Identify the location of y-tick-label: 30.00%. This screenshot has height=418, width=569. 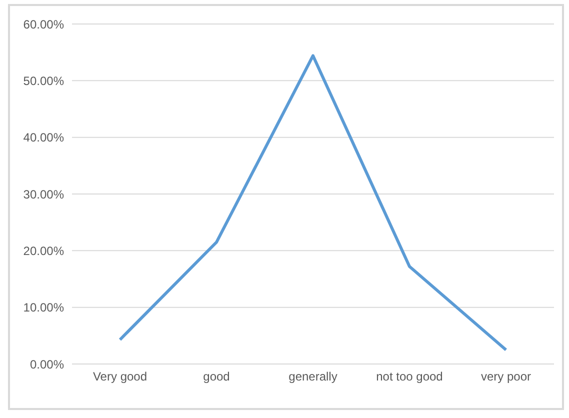
(43, 194).